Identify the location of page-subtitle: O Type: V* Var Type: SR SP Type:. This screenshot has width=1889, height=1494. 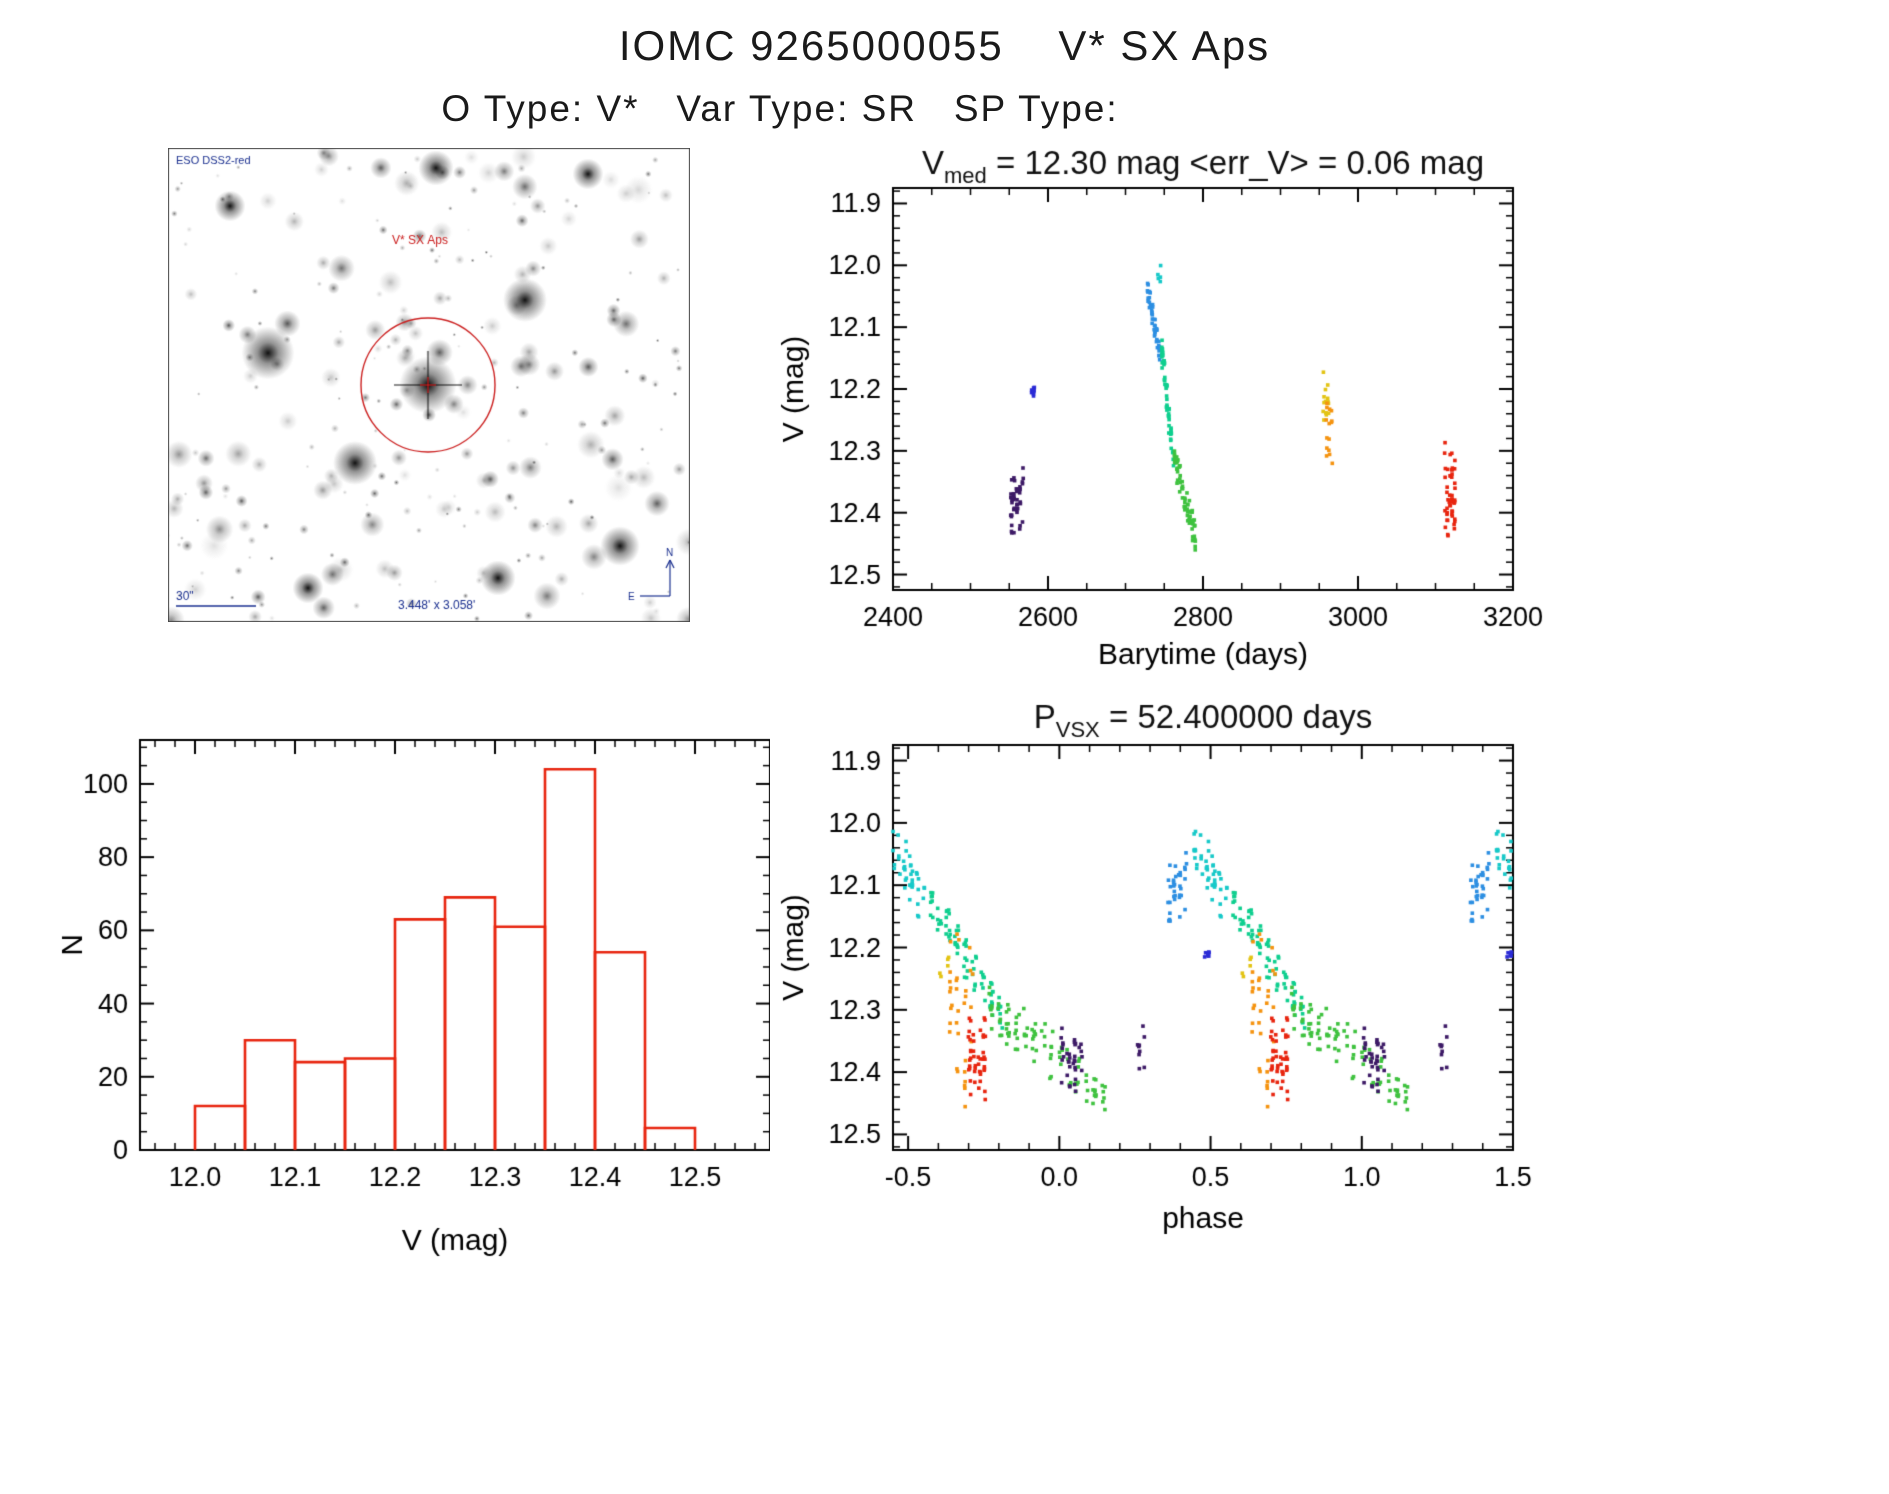
(780, 108).